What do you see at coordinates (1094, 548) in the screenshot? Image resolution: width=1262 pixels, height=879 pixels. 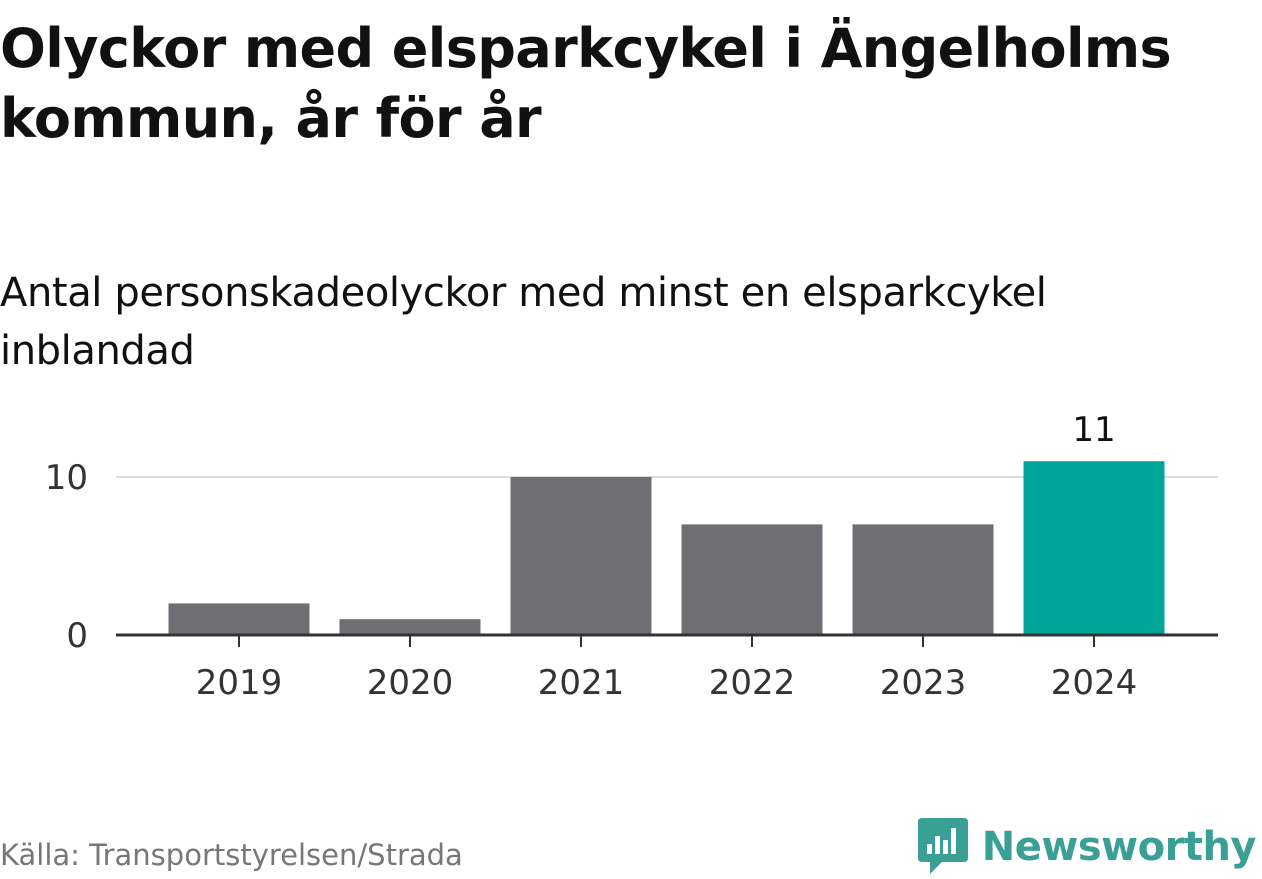 I see `bar-2024` at bounding box center [1094, 548].